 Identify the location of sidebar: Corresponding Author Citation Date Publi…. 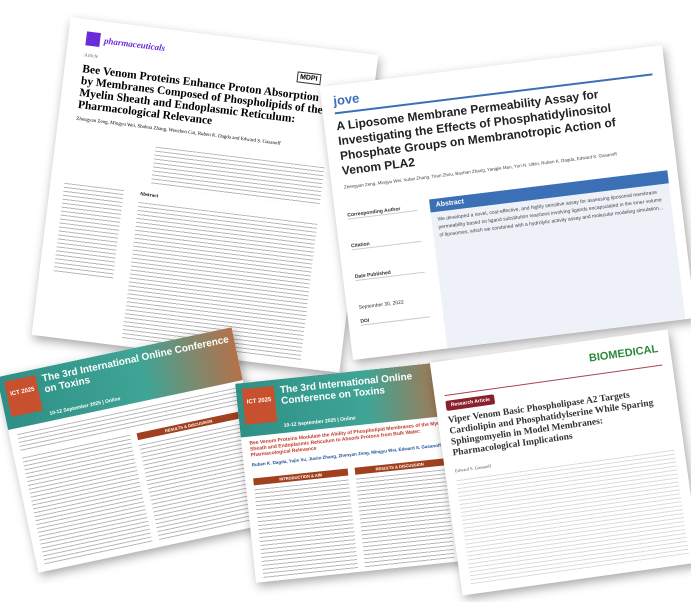
(390, 277).